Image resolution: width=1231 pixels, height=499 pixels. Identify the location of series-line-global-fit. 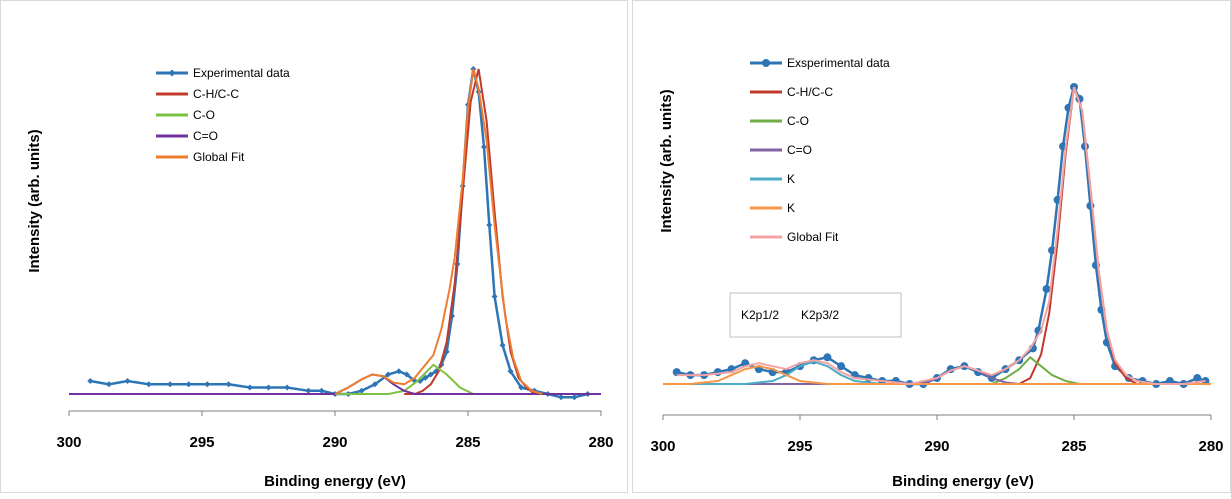
(438, 231).